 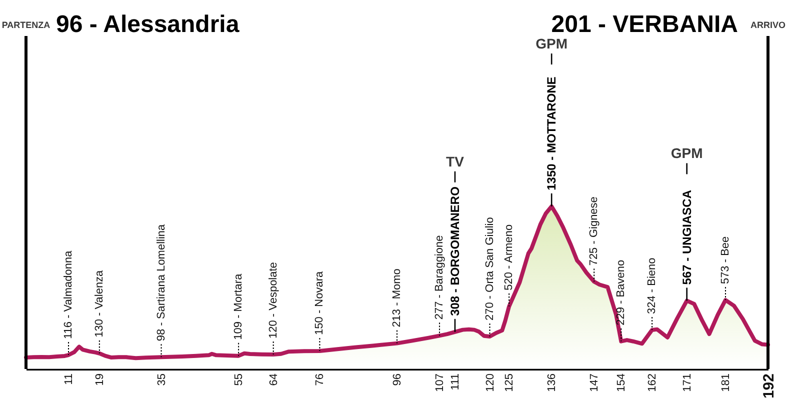 What do you see at coordinates (162, 380) in the screenshot?
I see `x-tick-label: 35` at bounding box center [162, 380].